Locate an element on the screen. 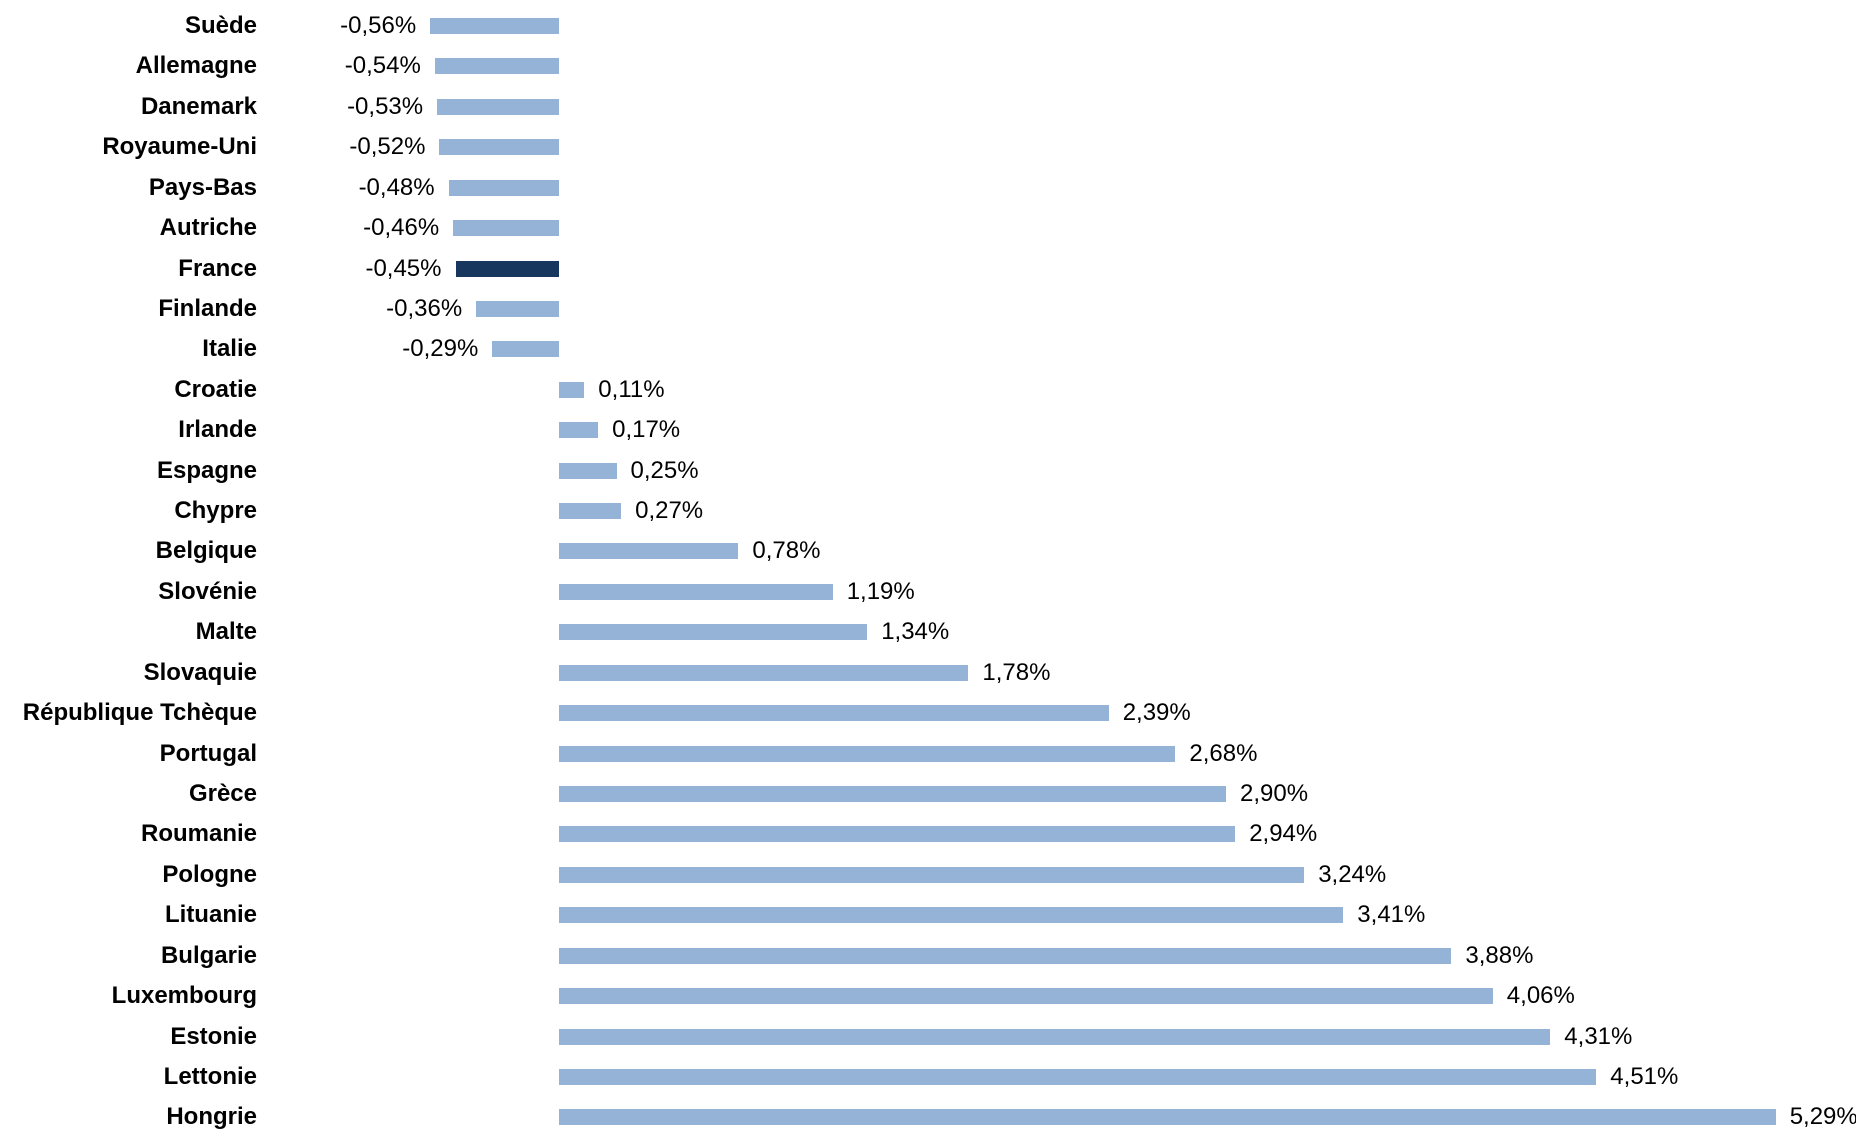  category-label: Finlande is located at coordinates (207, 308).